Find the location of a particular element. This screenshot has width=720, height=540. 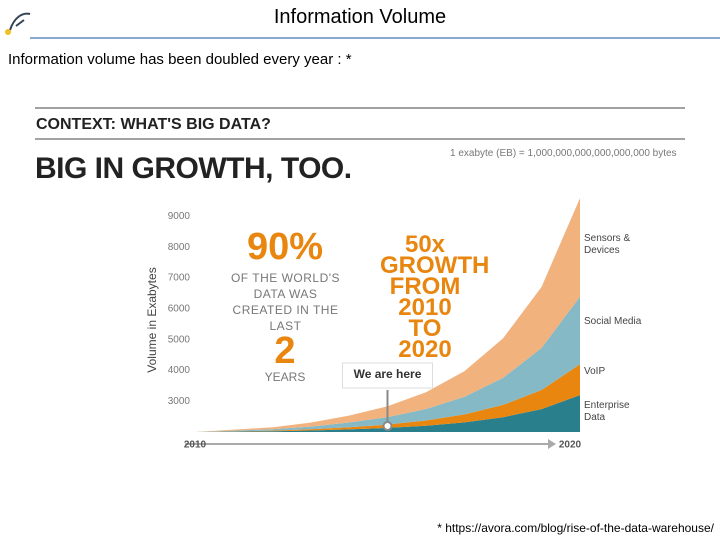

marker-box is located at coordinates (387, 375).